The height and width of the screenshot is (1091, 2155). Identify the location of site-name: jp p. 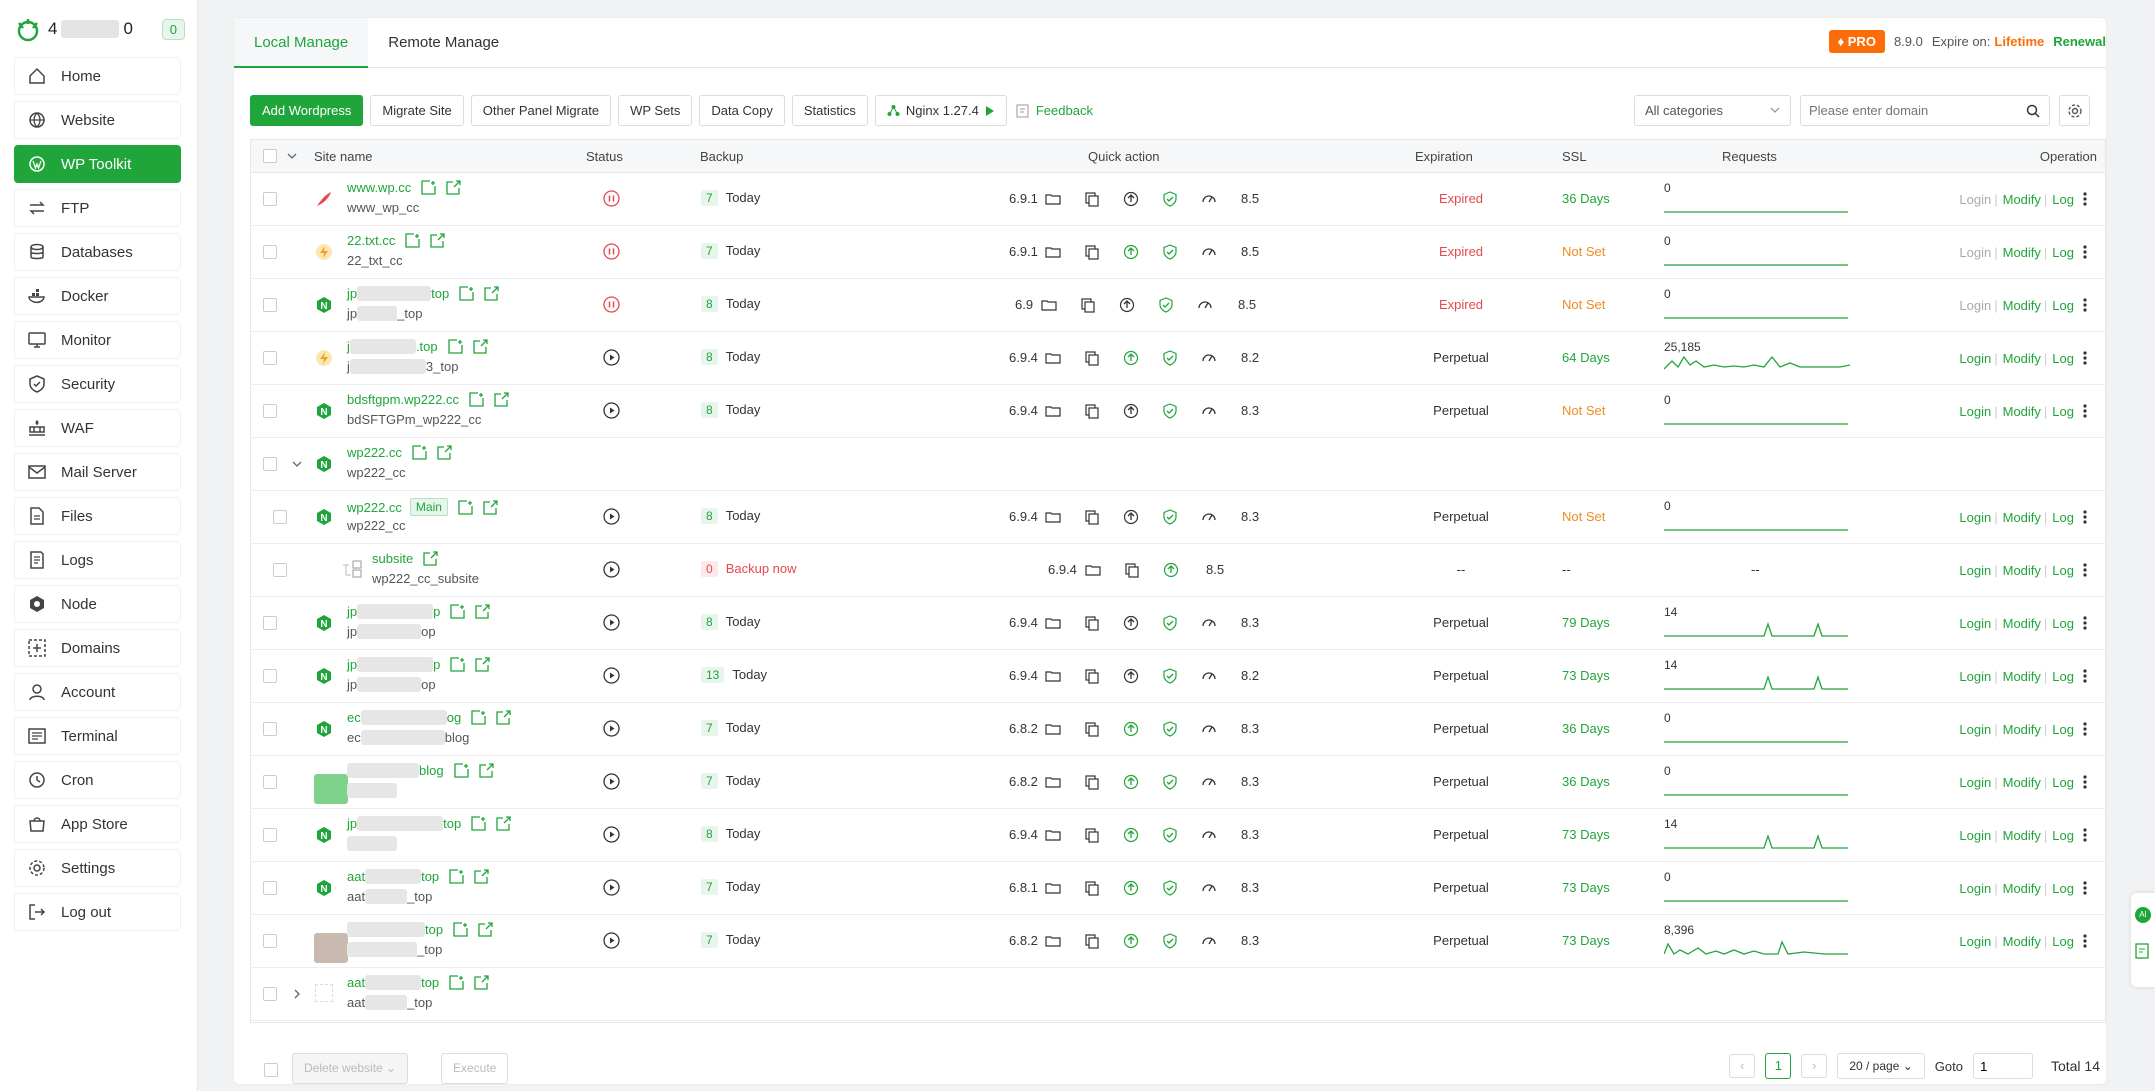
(419, 664).